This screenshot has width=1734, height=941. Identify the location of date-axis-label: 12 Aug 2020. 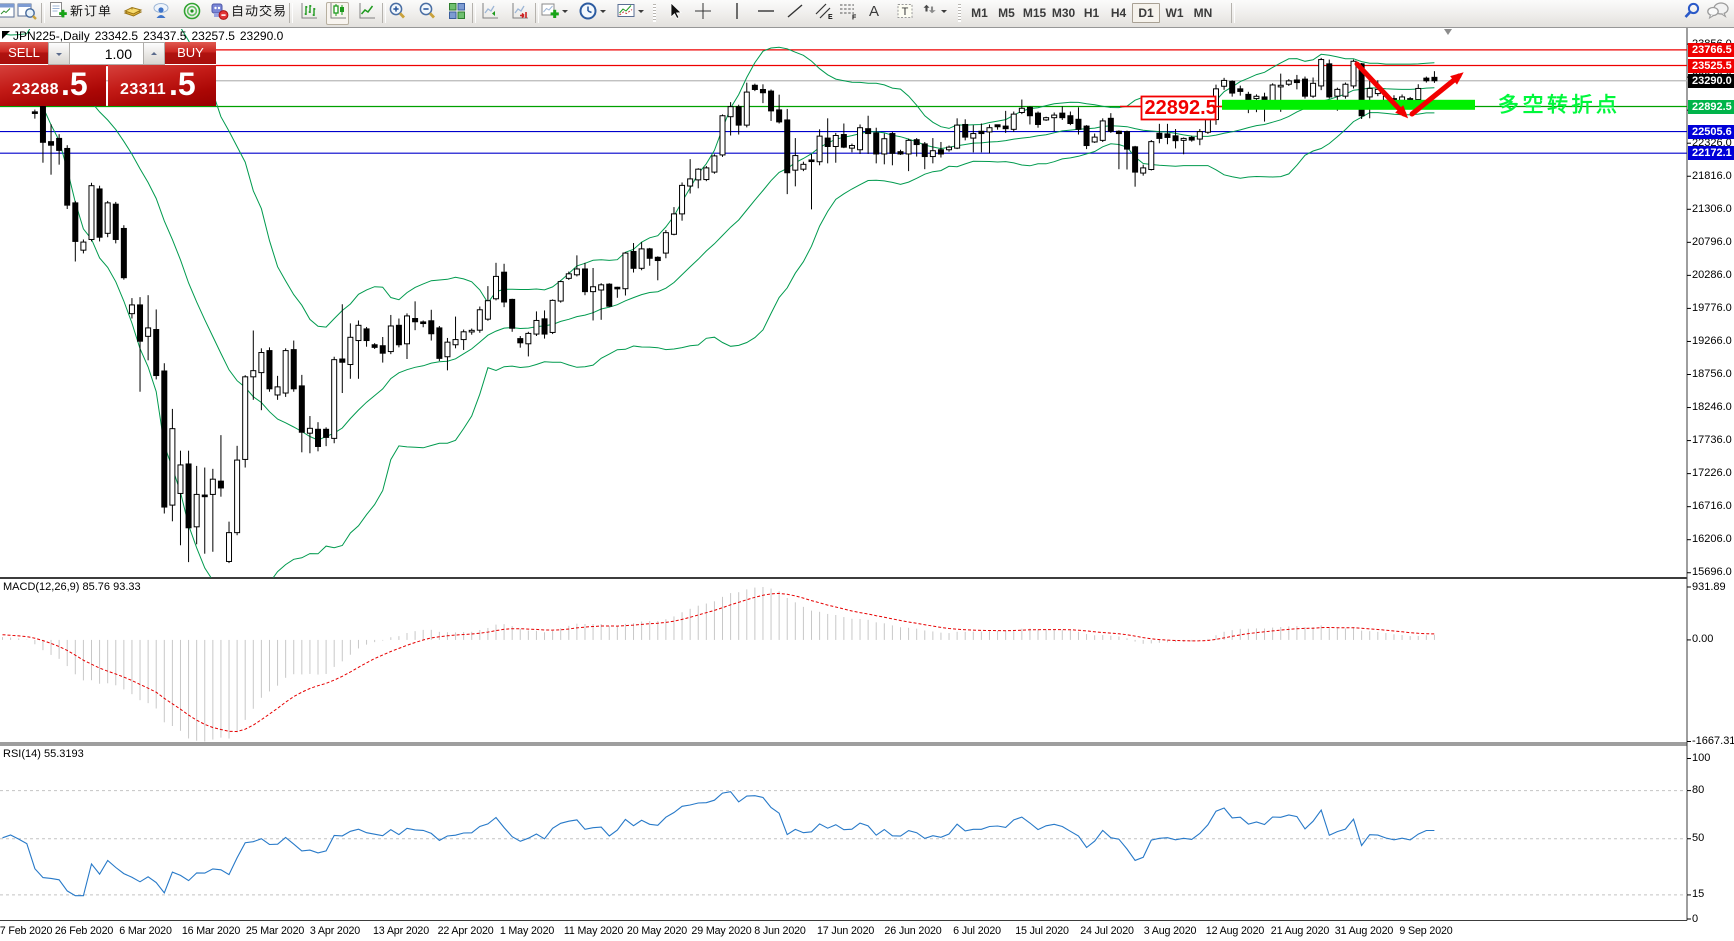
(1235, 931).